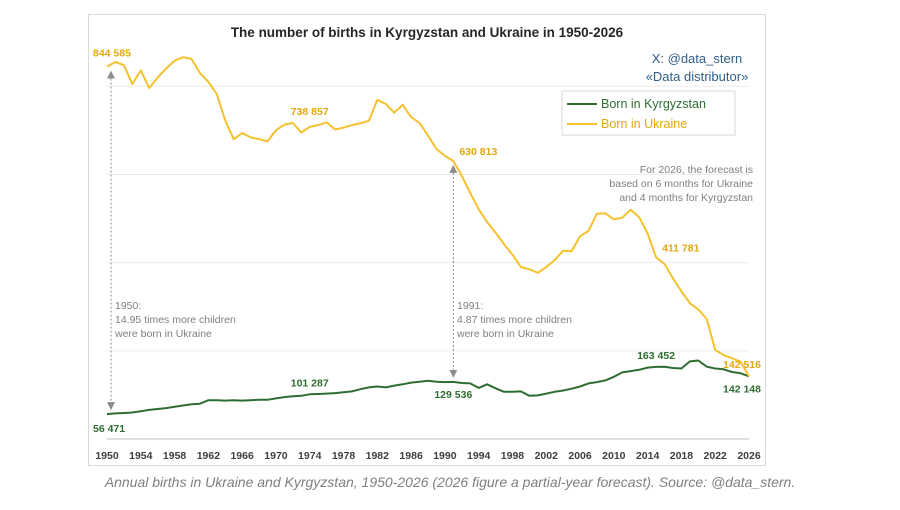 The image size is (900, 510). Describe the element at coordinates (644, 124) in the screenshot. I see `legend-label-ukraine: Born in Ukraine` at that location.